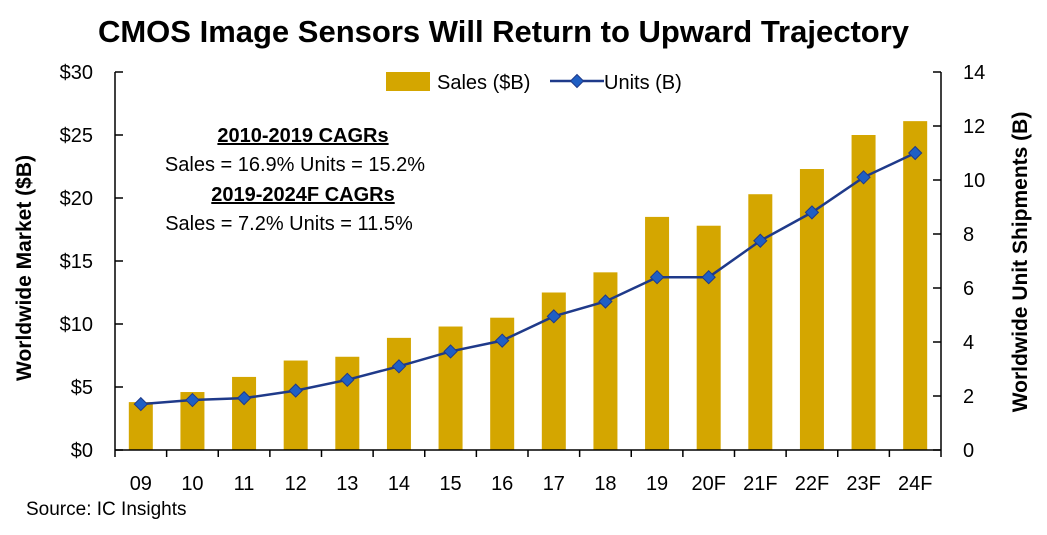  Describe the element at coordinates (760, 322) in the screenshot. I see `sales-bar-21F` at that location.